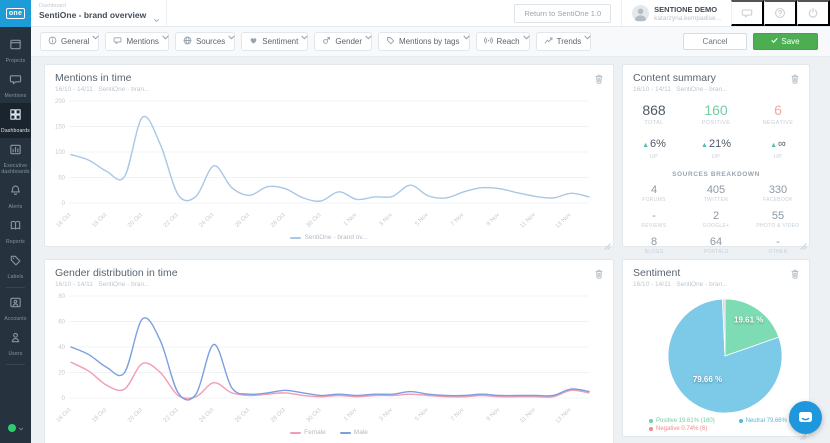  I want to click on trends-icon, so click(548, 41).